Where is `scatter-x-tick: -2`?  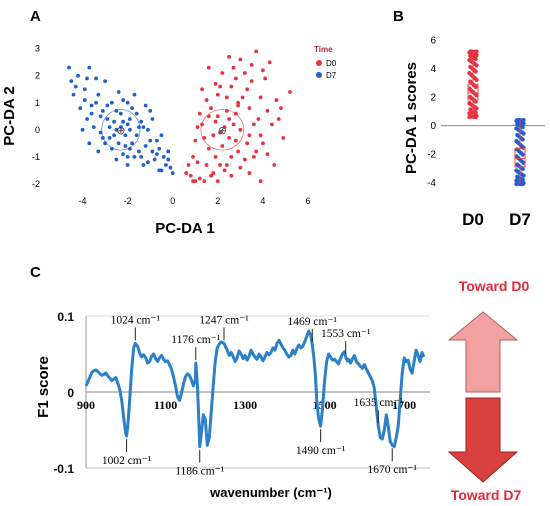 scatter-x-tick: -2 is located at coordinates (128, 201).